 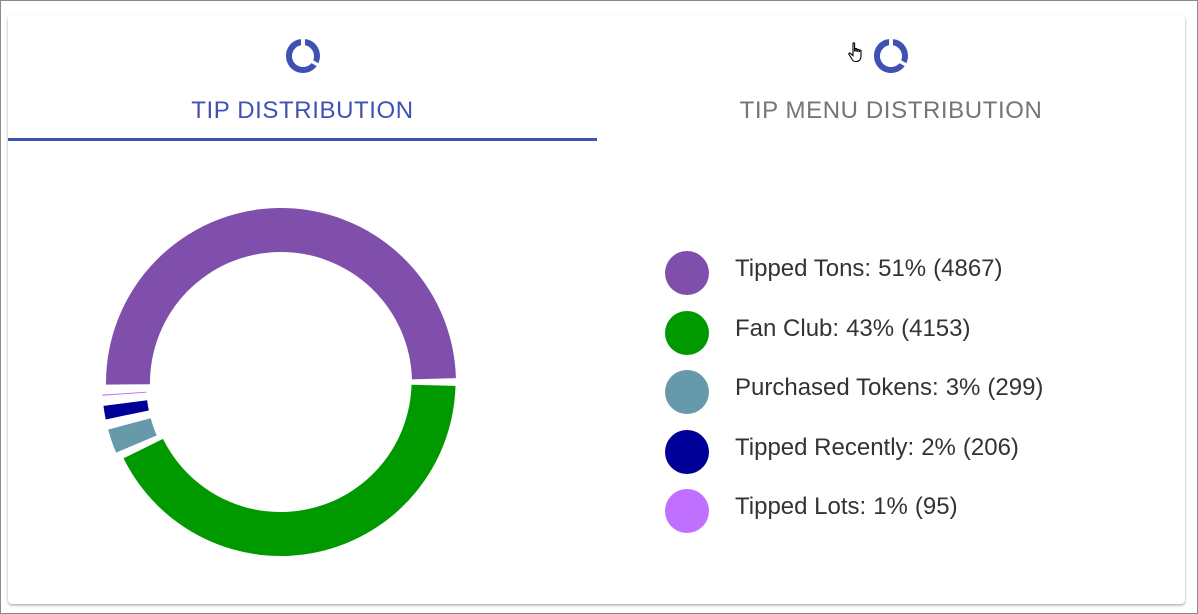 What do you see at coordinates (902, 268) in the screenshot?
I see `legend-percent: 51%` at bounding box center [902, 268].